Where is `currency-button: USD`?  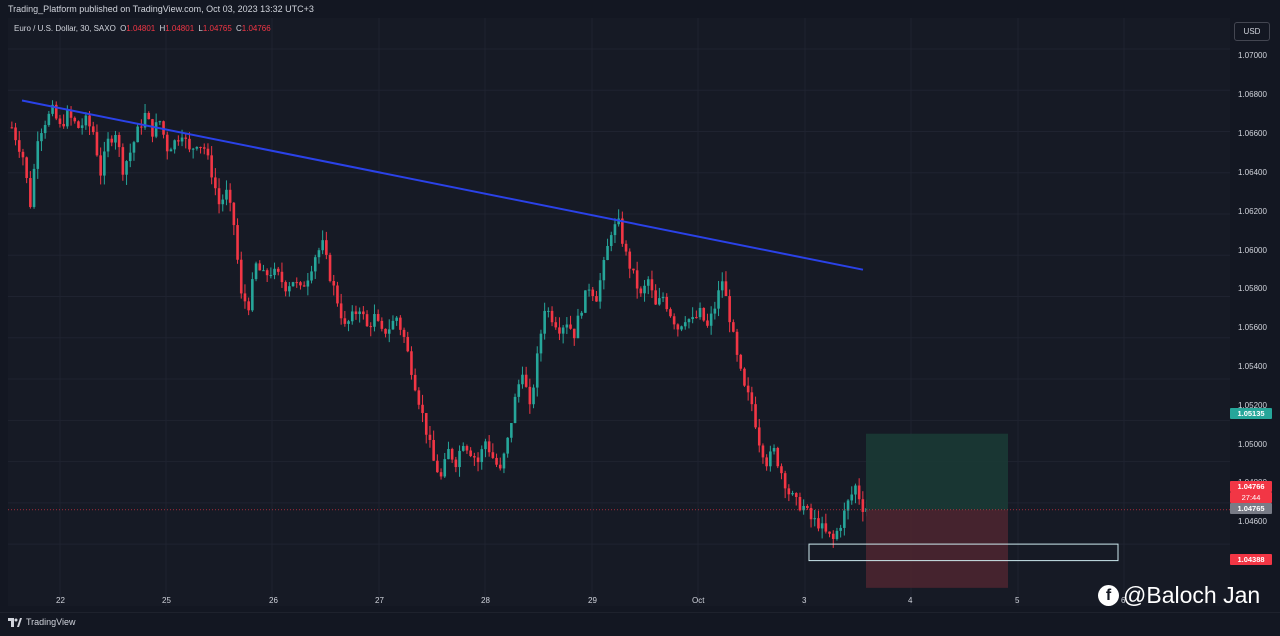
currency-button: USD is located at coordinates (1252, 31).